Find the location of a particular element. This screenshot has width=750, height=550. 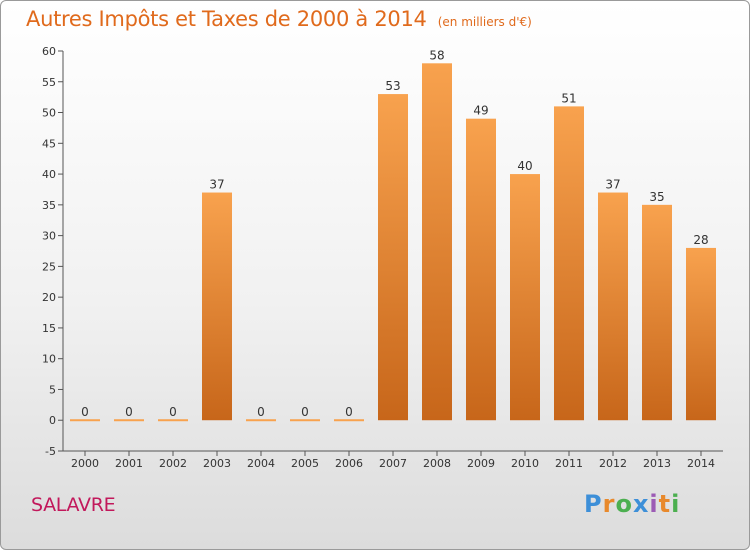

x-tick-label: 2011 is located at coordinates (569, 463).